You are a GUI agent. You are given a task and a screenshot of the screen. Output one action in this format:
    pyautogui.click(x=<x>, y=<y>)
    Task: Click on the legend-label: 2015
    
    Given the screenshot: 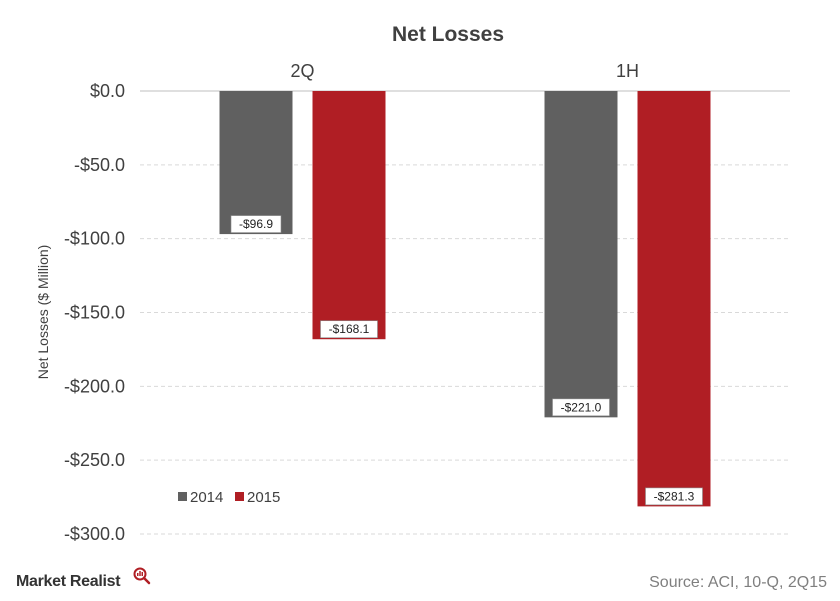 What is the action you would take?
    pyautogui.click(x=263, y=497)
    